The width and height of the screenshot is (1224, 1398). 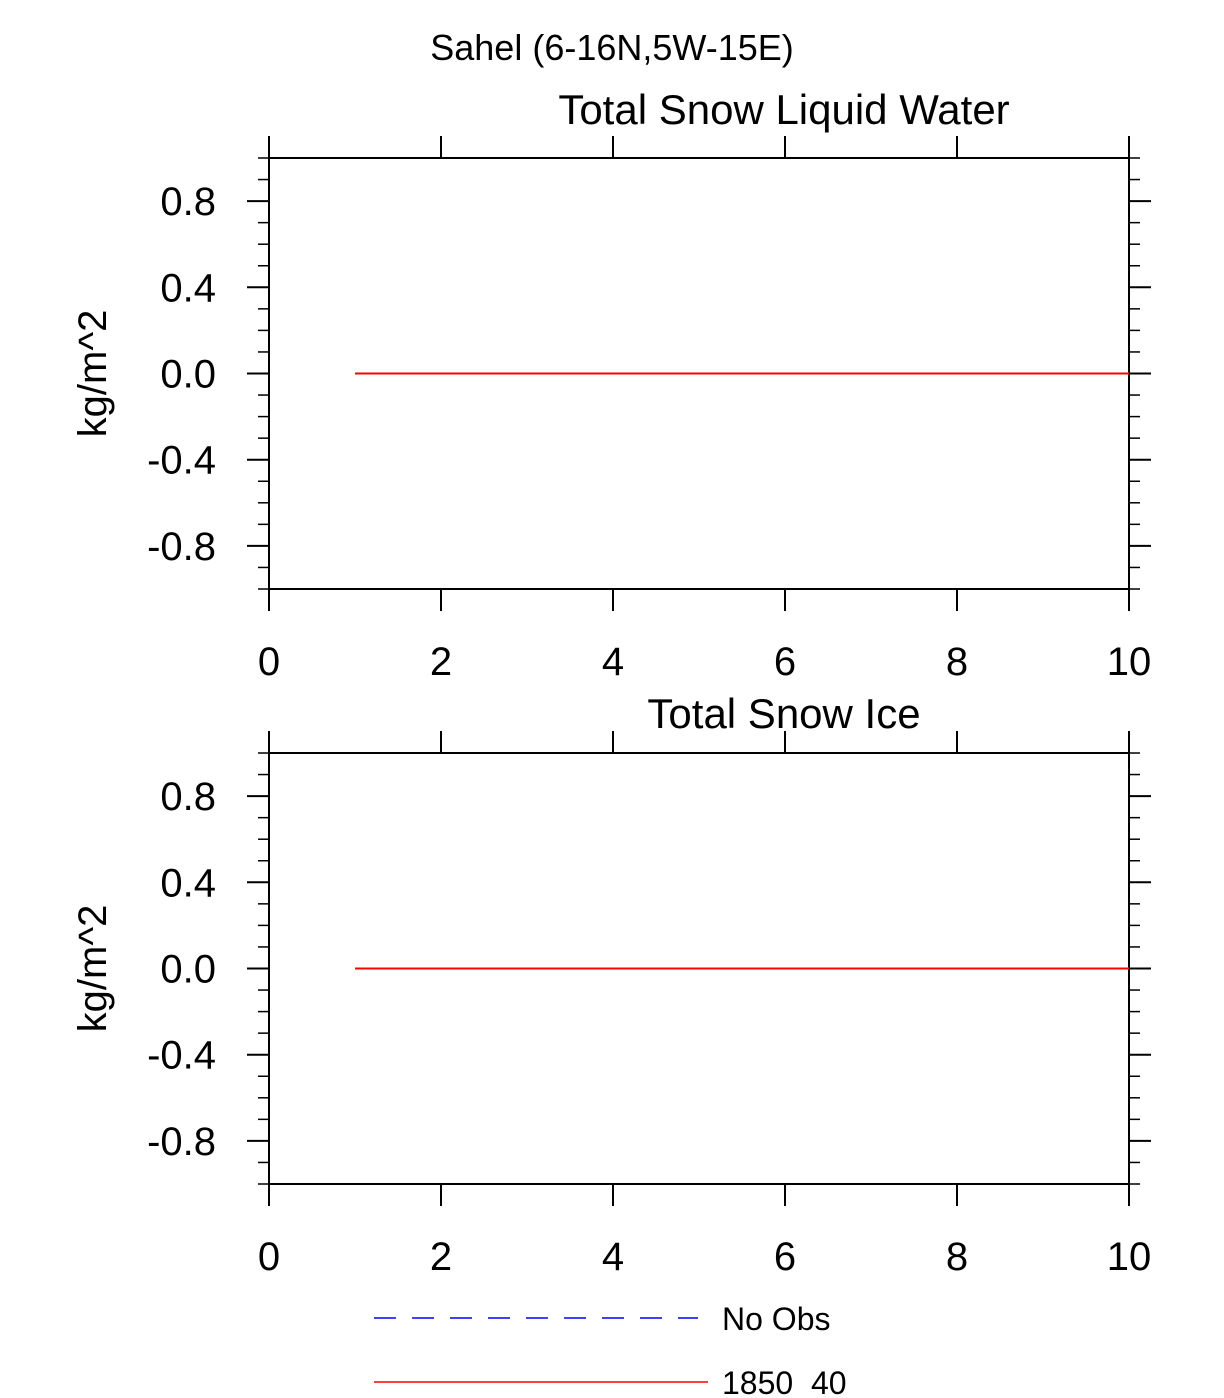 What do you see at coordinates (612, 47) in the screenshot?
I see `figure-title: Sahel (6-16N,5W-15E)` at bounding box center [612, 47].